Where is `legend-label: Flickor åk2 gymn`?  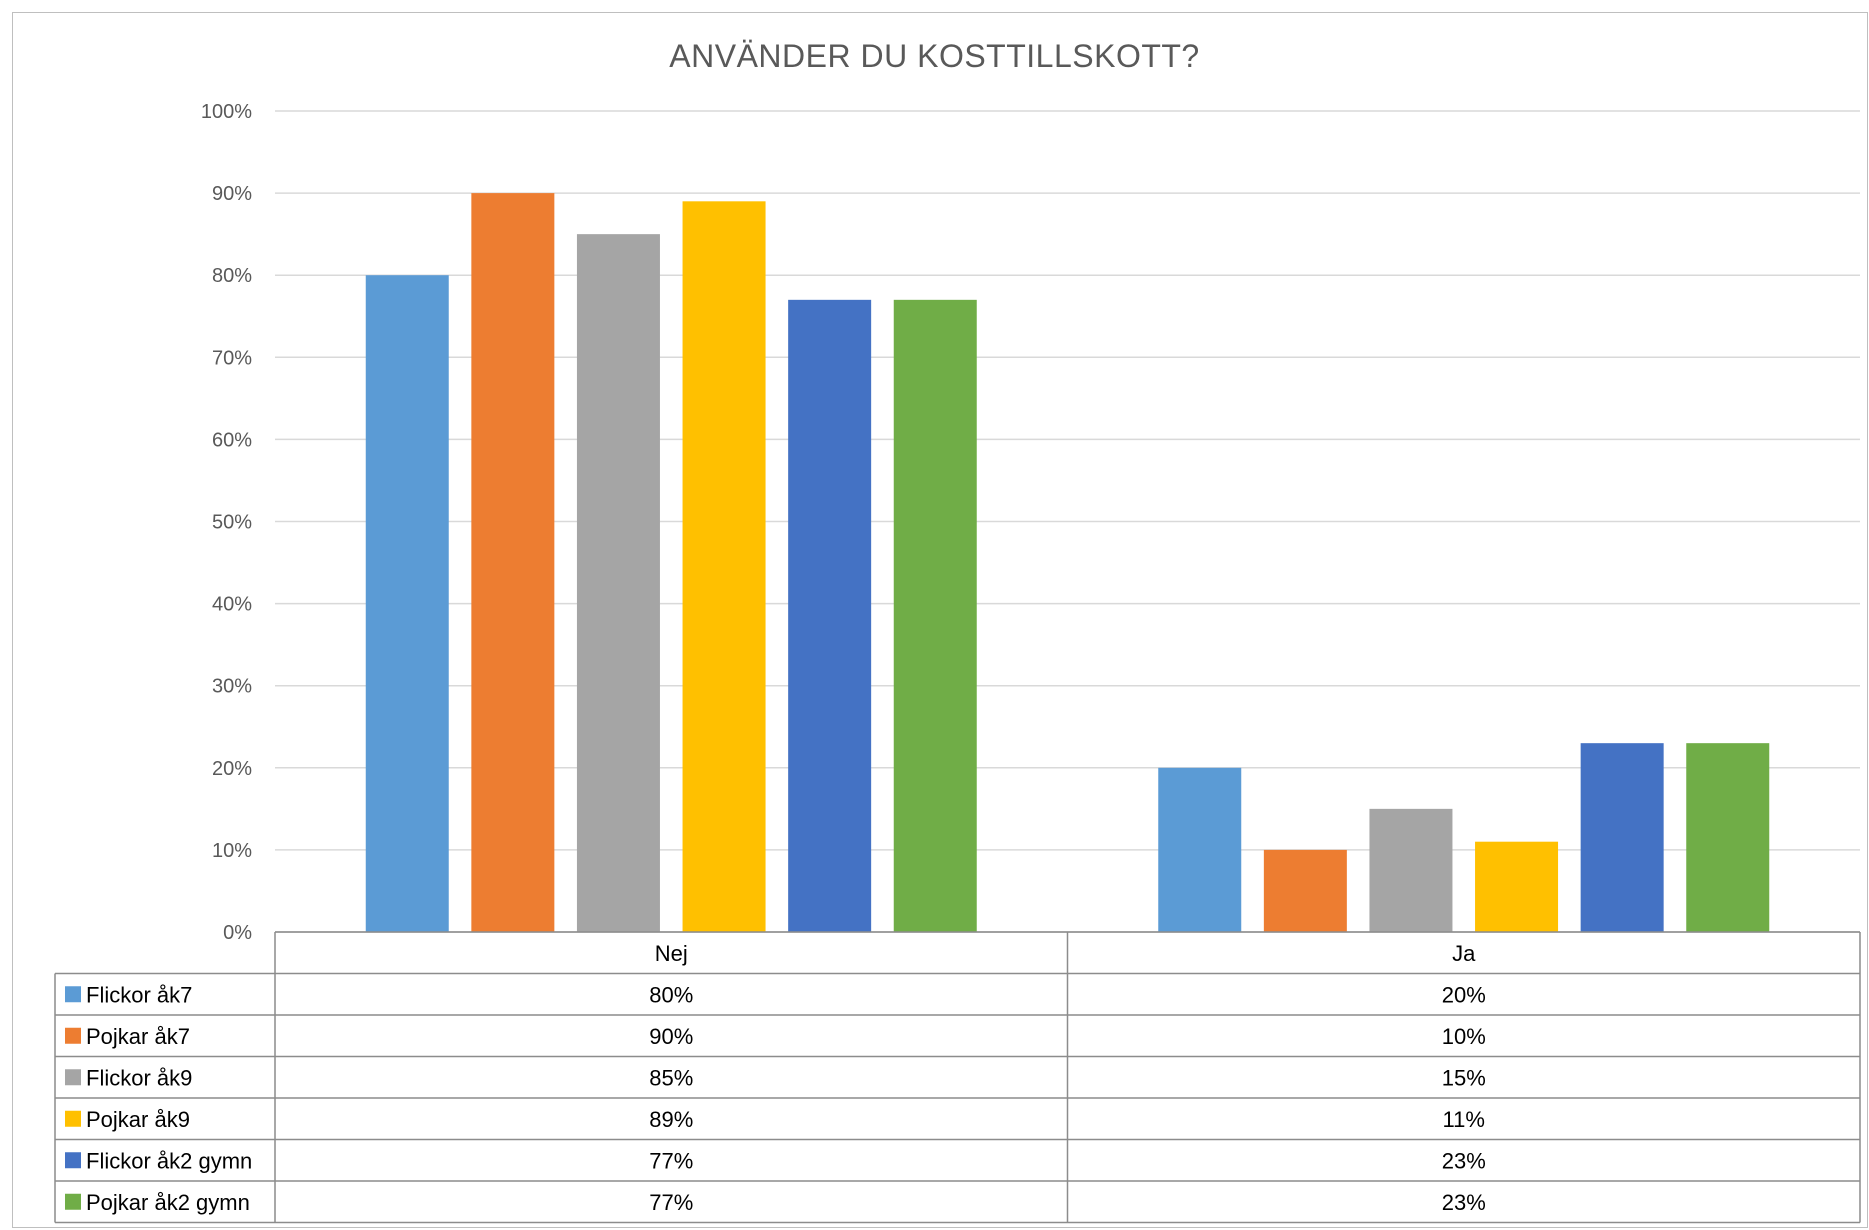
legend-label: Flickor åk2 gymn is located at coordinates (169, 1160).